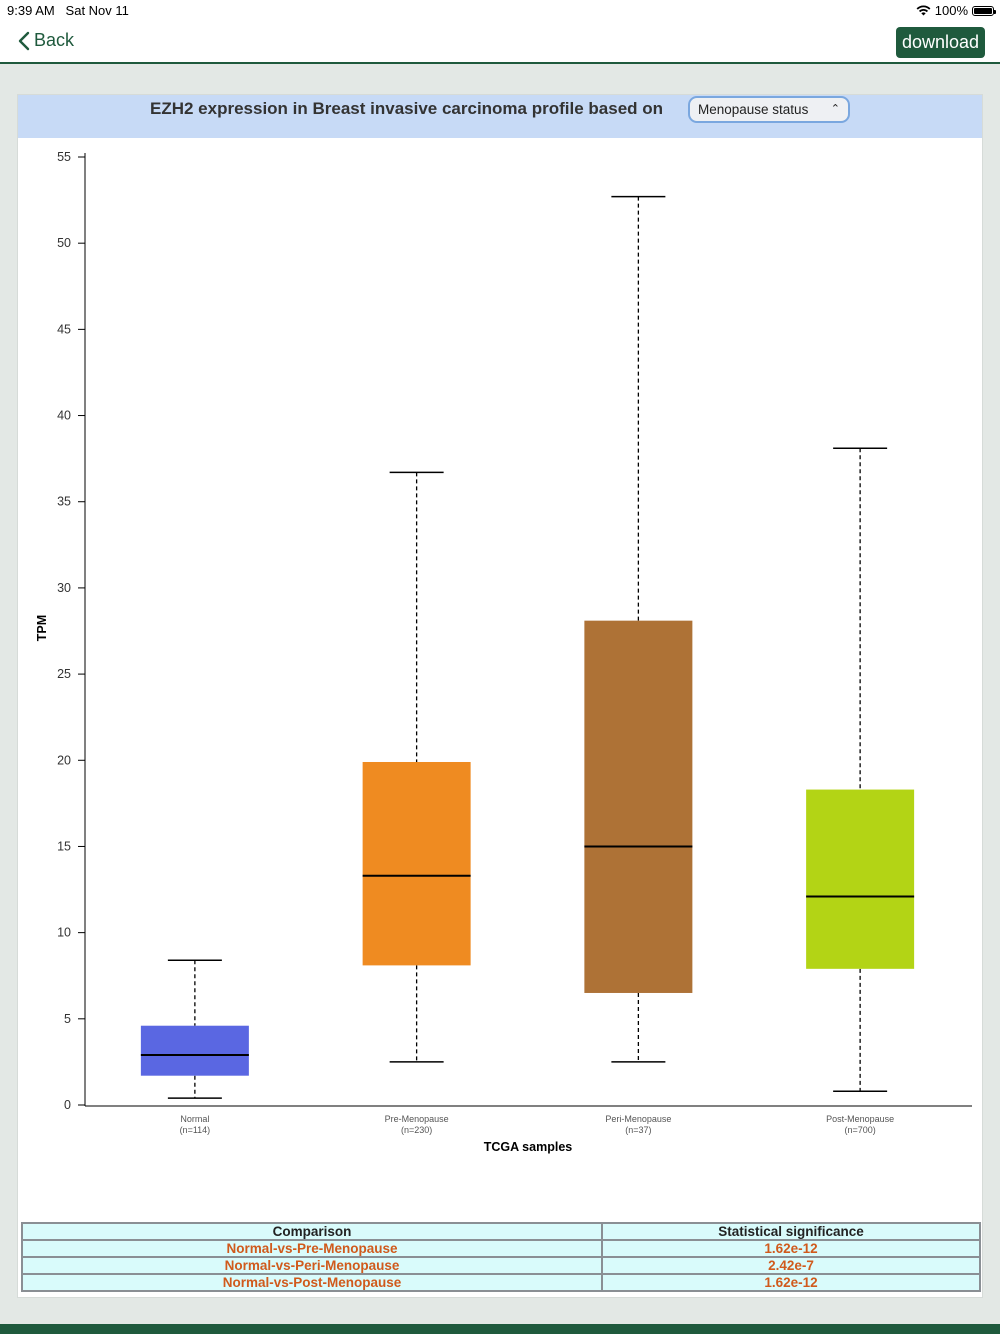 This screenshot has width=1000, height=1334. Describe the element at coordinates (835, 109) in the screenshot. I see `updown-chevron-icon: ⌃` at that location.